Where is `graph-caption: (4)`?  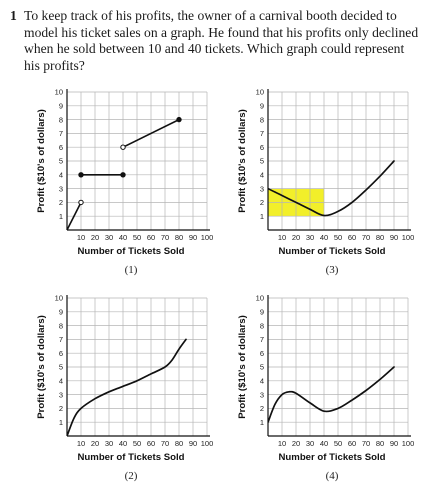
graph-caption: (4) is located at coordinates (332, 476).